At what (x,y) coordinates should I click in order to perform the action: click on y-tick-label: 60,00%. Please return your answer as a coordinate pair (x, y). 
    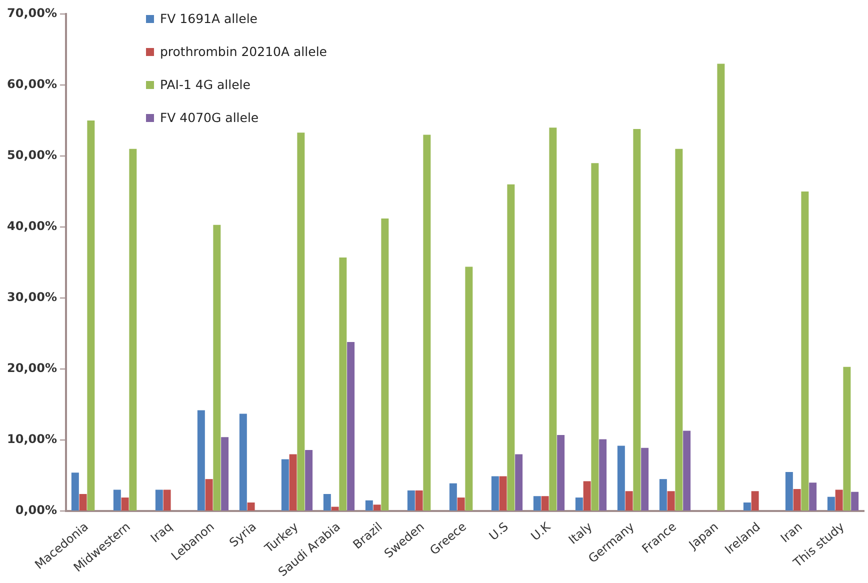
    Looking at the image, I should click on (31, 84).